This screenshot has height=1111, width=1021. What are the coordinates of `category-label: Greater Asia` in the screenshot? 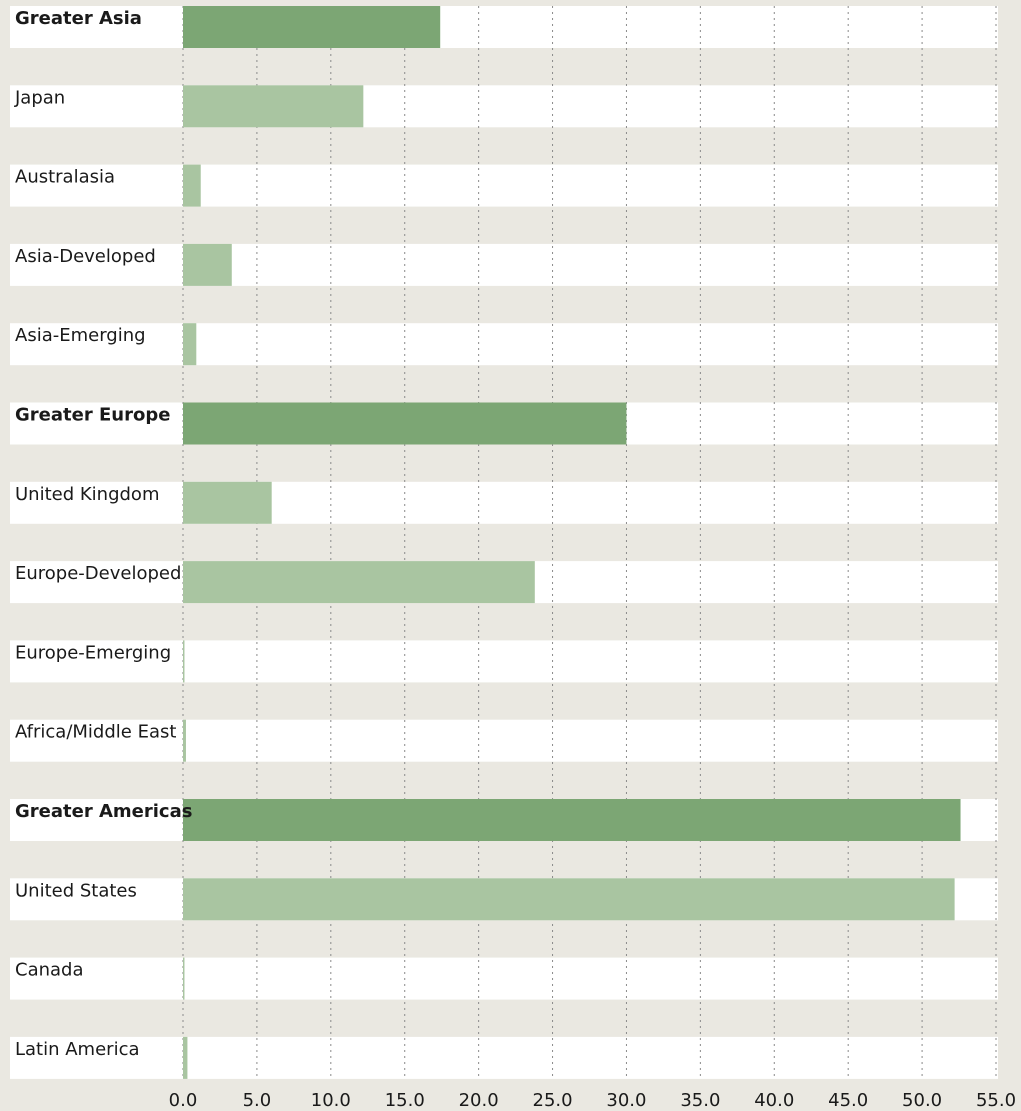 It's located at (78, 18).